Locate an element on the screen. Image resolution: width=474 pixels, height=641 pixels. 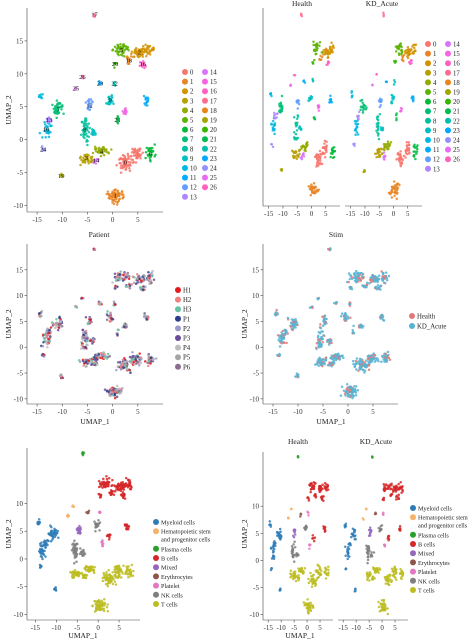
x-tick-label: -10 is located at coordinates (365, 214).